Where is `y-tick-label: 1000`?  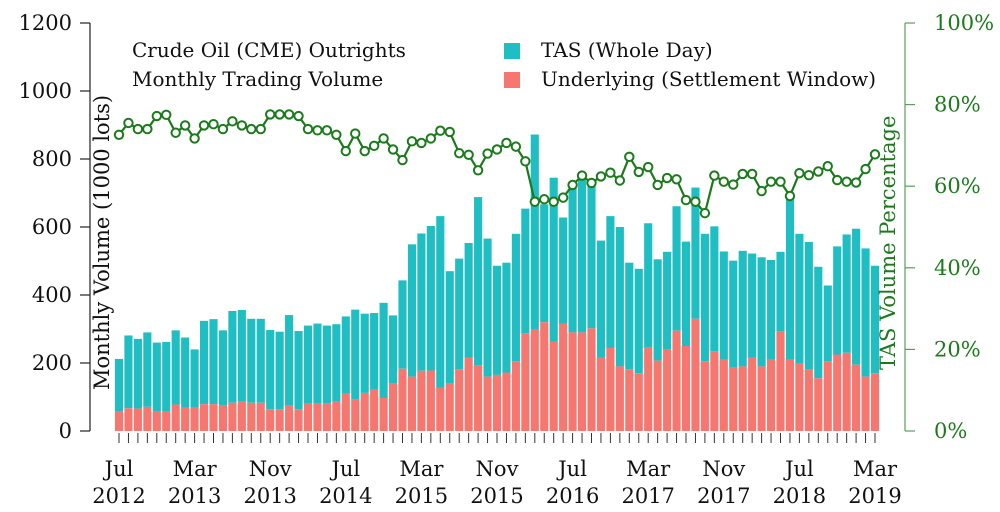
y-tick-label: 1000 is located at coordinates (45, 91).